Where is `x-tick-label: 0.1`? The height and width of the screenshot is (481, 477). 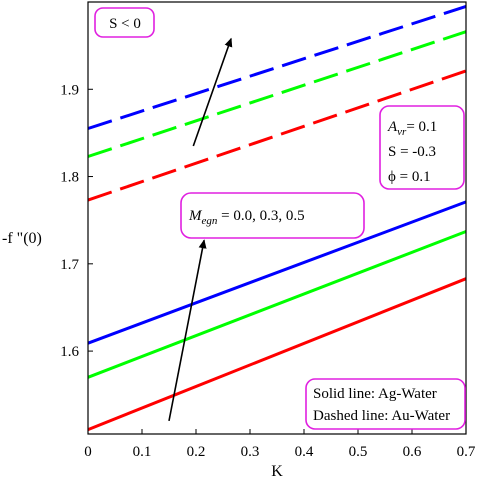
x-tick-label: 0.1 is located at coordinates (142, 452).